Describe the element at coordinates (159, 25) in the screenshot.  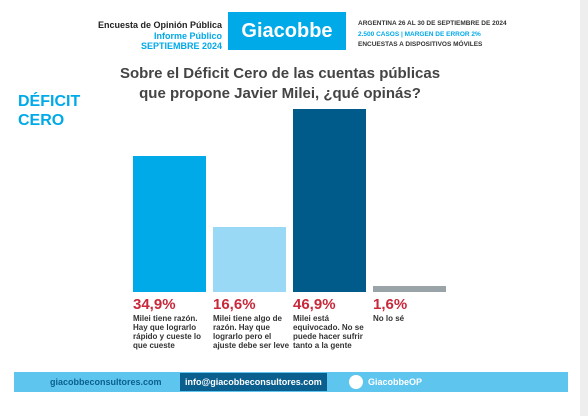
I see `header-survey: Encuesta de Opinión Pública` at that location.